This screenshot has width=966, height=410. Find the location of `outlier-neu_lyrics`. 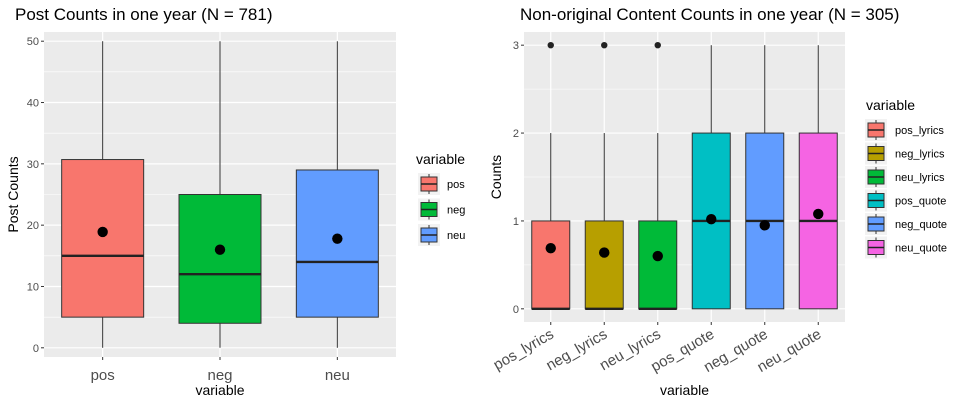

outlier-neu_lyrics is located at coordinates (657, 45).